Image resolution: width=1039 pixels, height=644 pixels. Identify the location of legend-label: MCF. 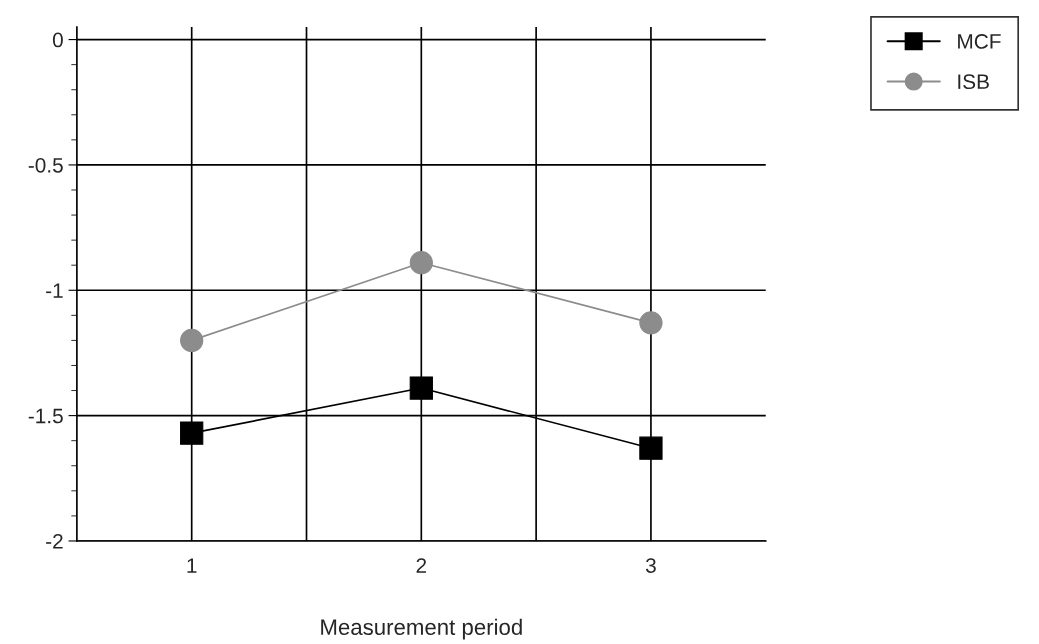
(979, 41).